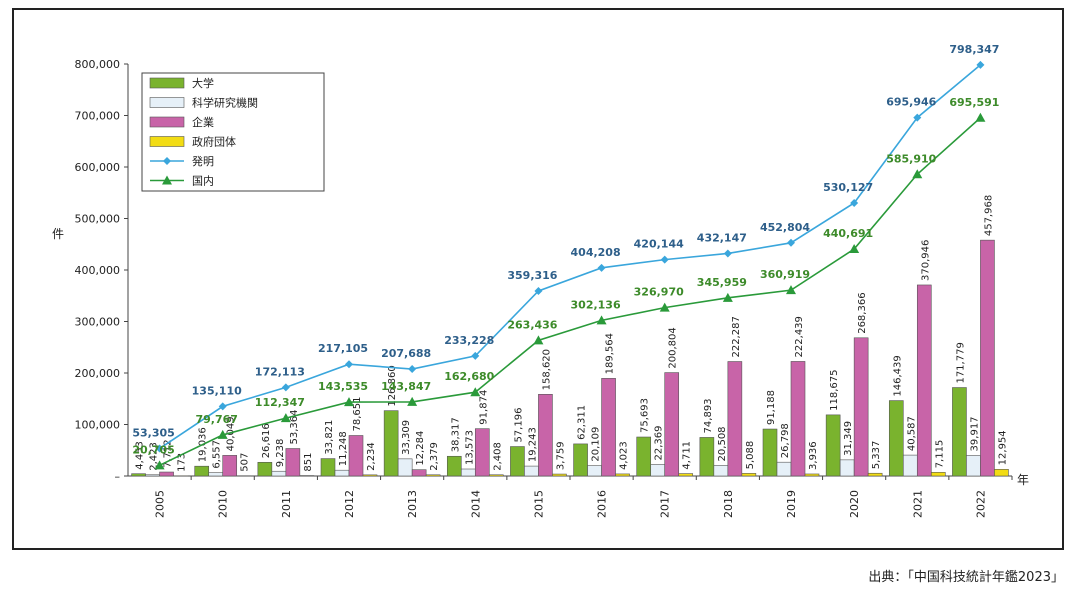  I want to click on line-value-label: 420,144, so click(659, 244).